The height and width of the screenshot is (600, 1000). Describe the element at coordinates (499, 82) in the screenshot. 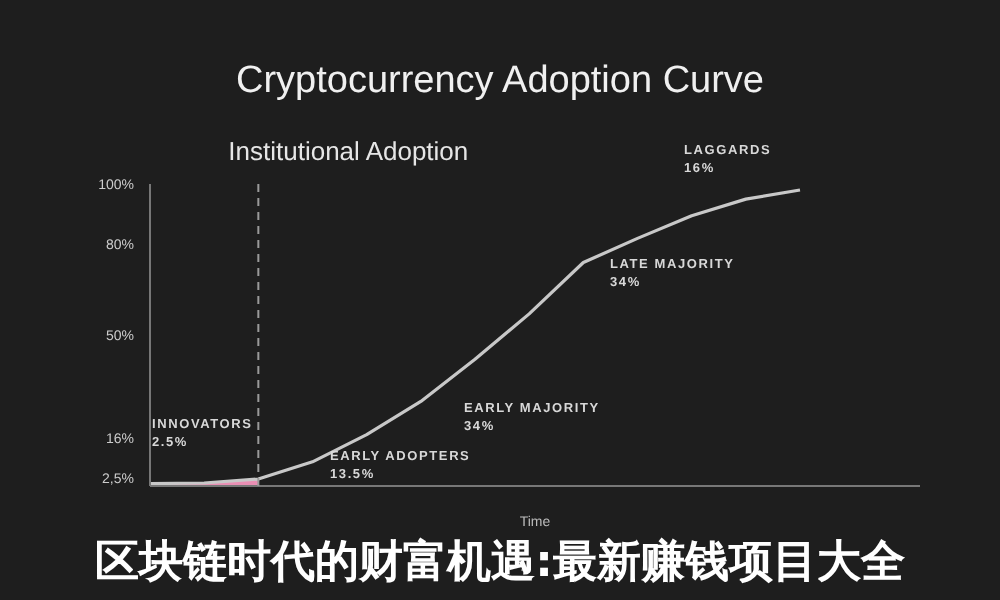

I see `chart-title: Cryptocurrency Adoption Curve` at that location.